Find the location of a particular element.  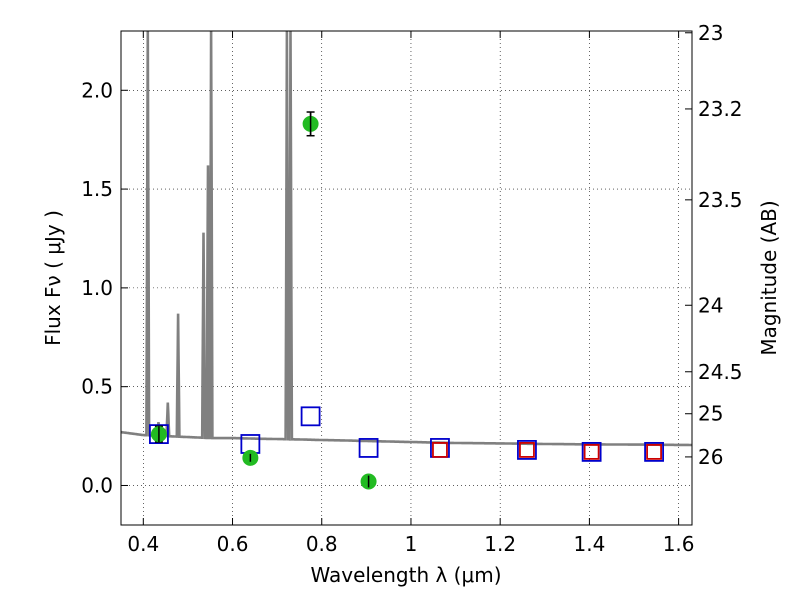

y-tick-label: 1.5 is located at coordinates (97, 189).